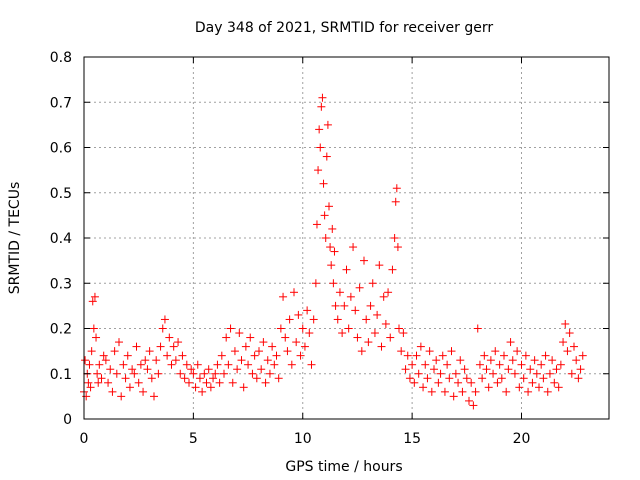 This screenshot has height=480, width=640. I want to click on y-tick-label: 0.6, so click(61, 149).